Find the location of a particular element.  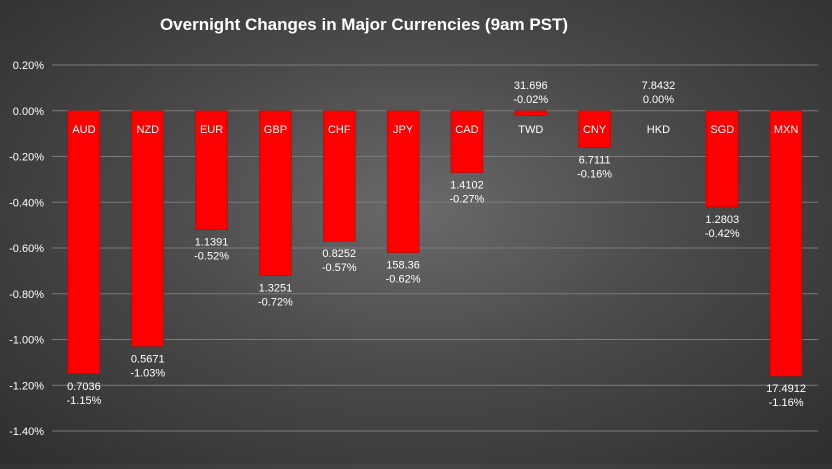

change-label: -0.02% is located at coordinates (530, 100).